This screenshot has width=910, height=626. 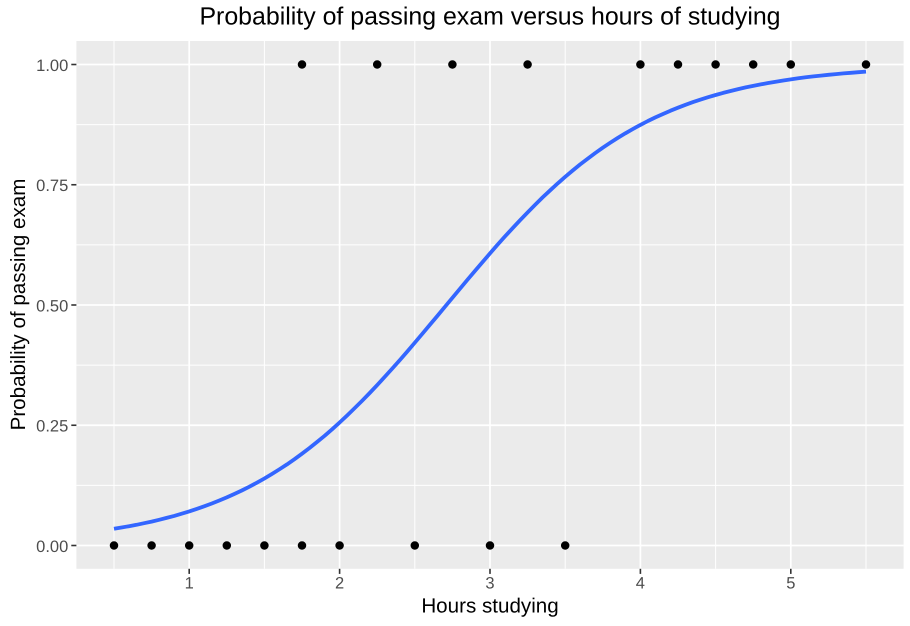 What do you see at coordinates (52, 306) in the screenshot?
I see `svg-text: 0.50` at bounding box center [52, 306].